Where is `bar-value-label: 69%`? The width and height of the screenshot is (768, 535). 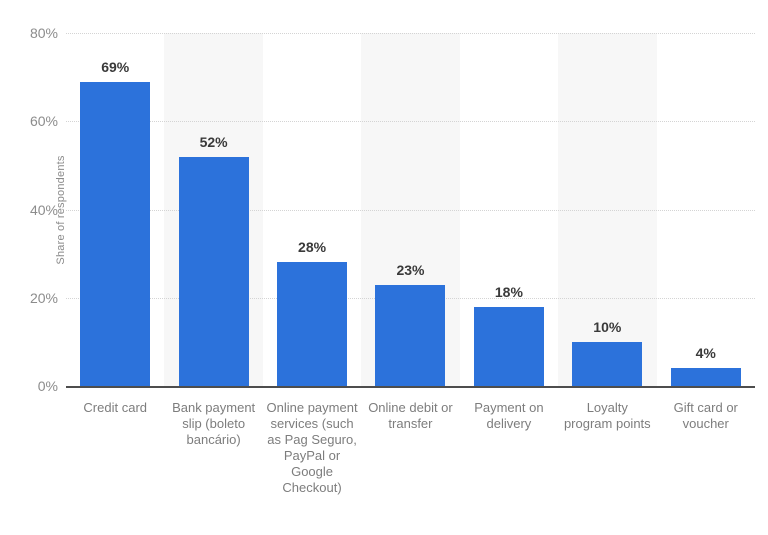 bar-value-label: 69% is located at coordinates (115, 66).